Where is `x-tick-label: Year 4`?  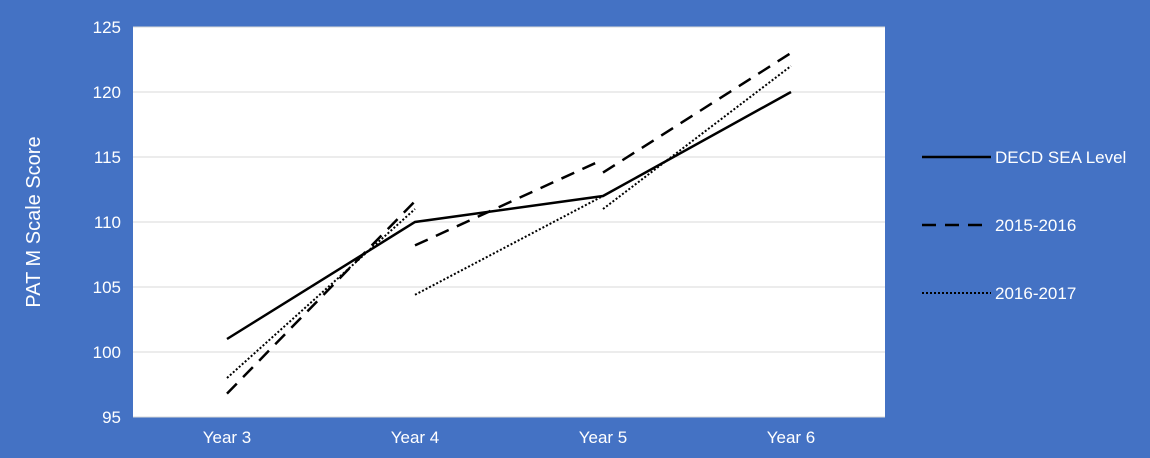 x-tick-label: Year 4 is located at coordinates (415, 437).